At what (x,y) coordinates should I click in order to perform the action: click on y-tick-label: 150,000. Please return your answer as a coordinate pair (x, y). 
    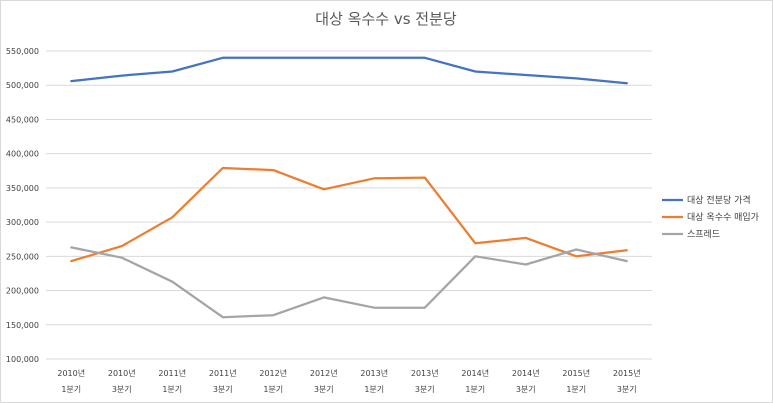
    Looking at the image, I should click on (22, 325).